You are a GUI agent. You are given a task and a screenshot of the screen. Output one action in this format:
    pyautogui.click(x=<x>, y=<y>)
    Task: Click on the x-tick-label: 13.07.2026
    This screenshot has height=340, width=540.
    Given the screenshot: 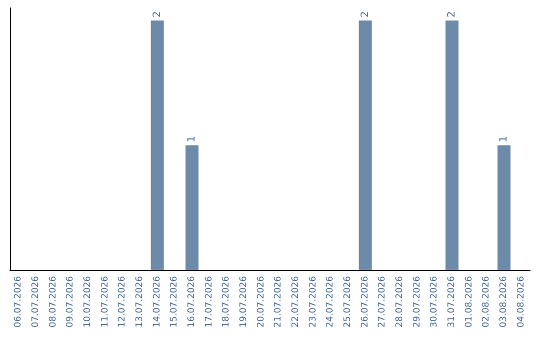 What is the action you would take?
    pyautogui.click(x=140, y=302)
    